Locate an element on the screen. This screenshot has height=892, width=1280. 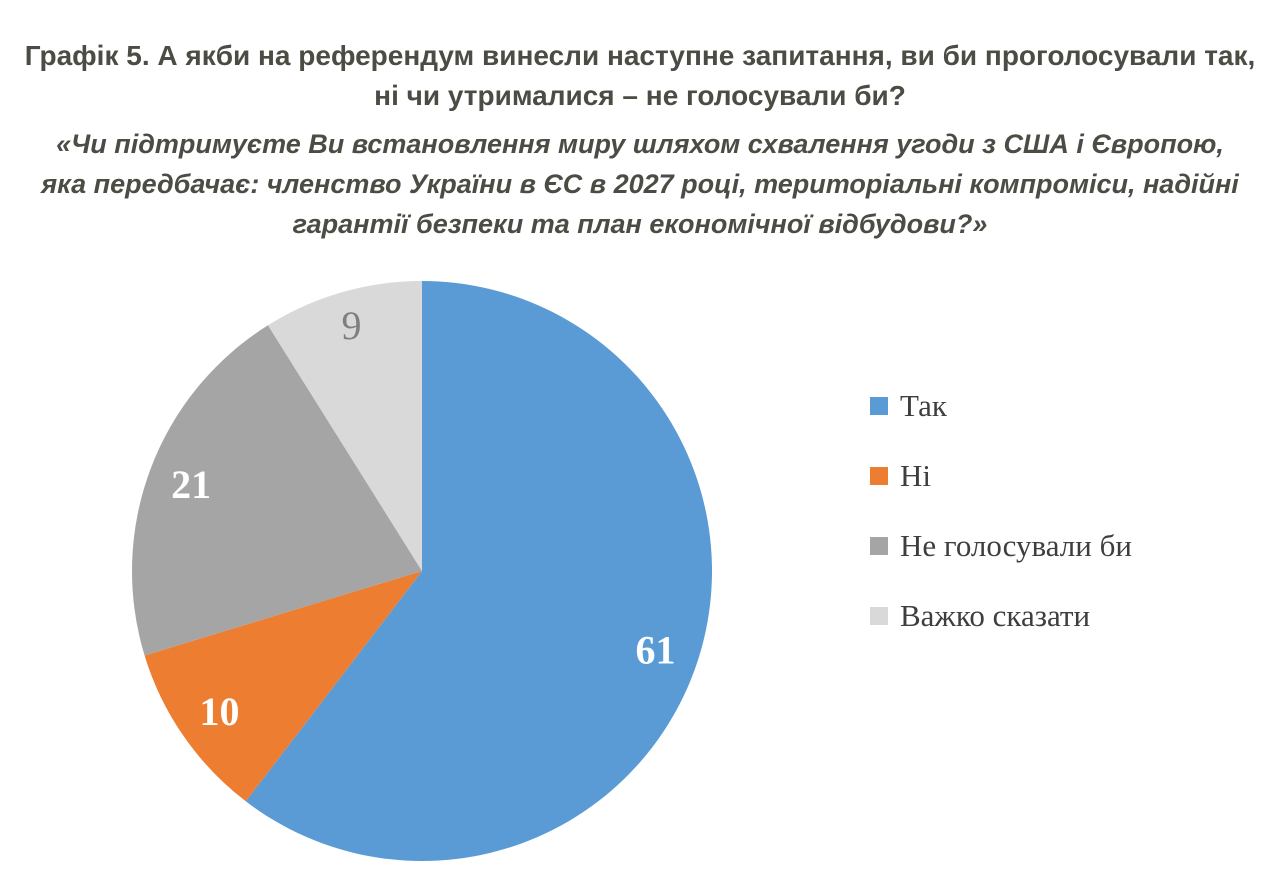
legend-item-2: Ні is located at coordinates (1001, 476).